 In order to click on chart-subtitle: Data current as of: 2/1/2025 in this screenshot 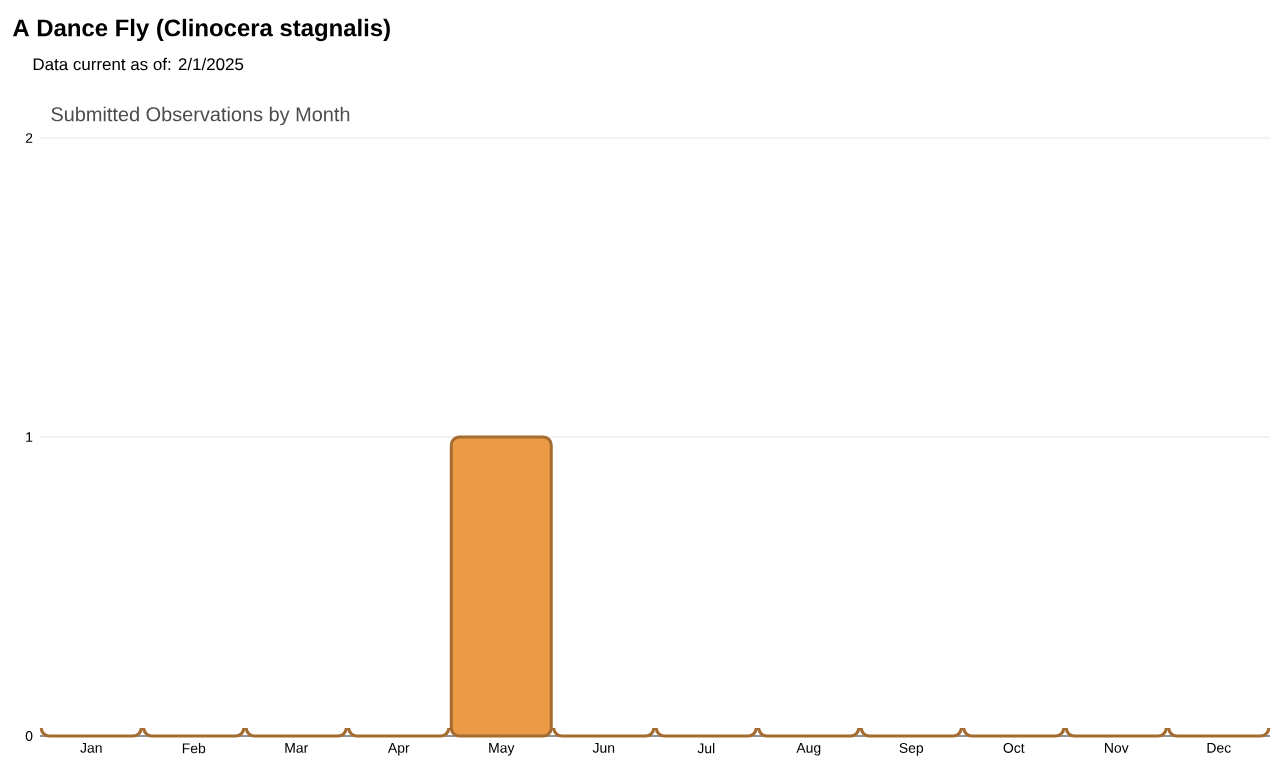, I will do `click(138, 64)`.